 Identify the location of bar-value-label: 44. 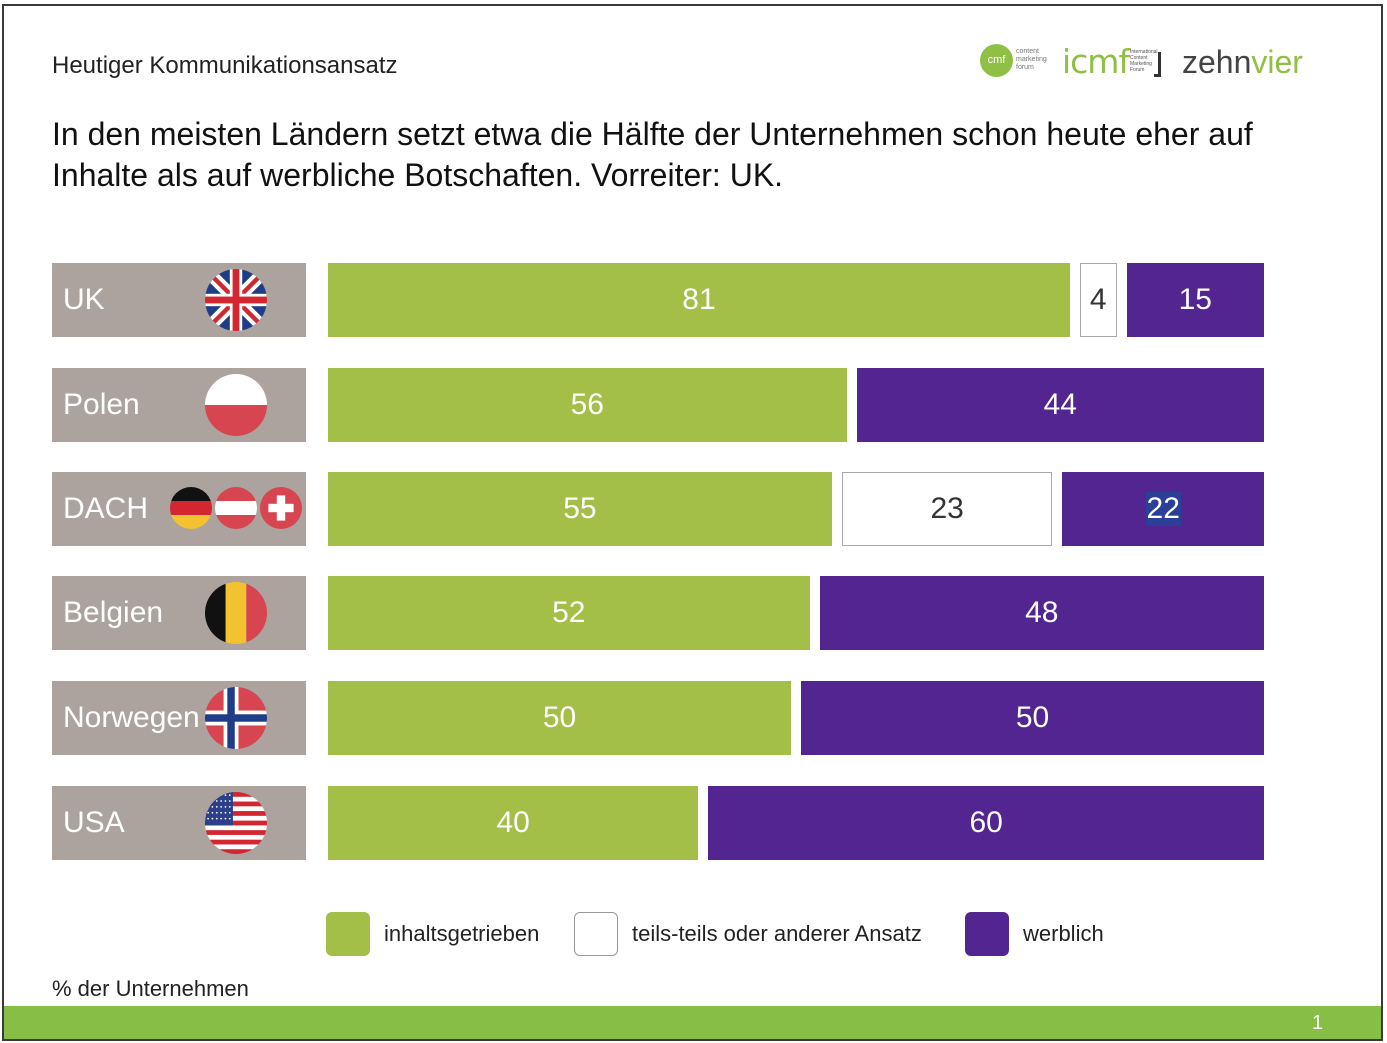
(1060, 404).